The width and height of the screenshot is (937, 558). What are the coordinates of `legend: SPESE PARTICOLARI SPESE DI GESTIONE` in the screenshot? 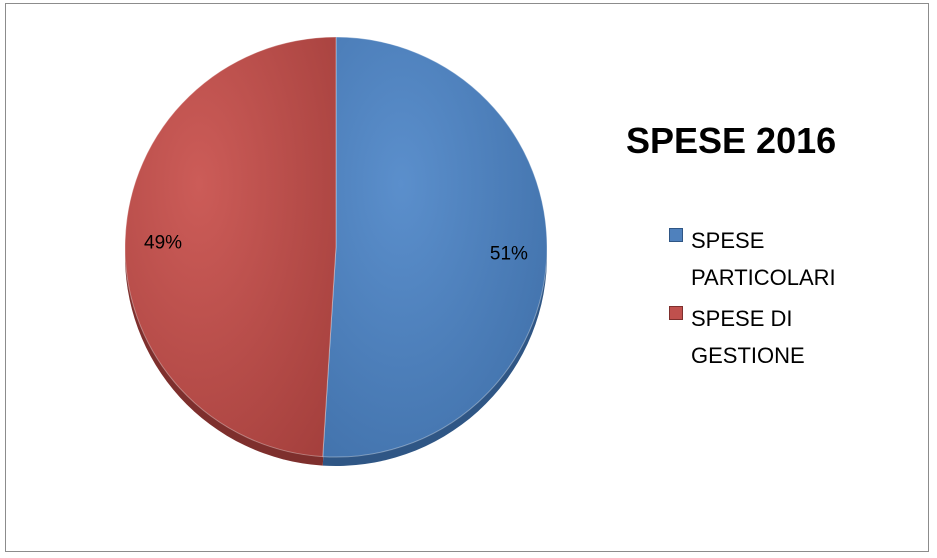 It's located at (769, 306).